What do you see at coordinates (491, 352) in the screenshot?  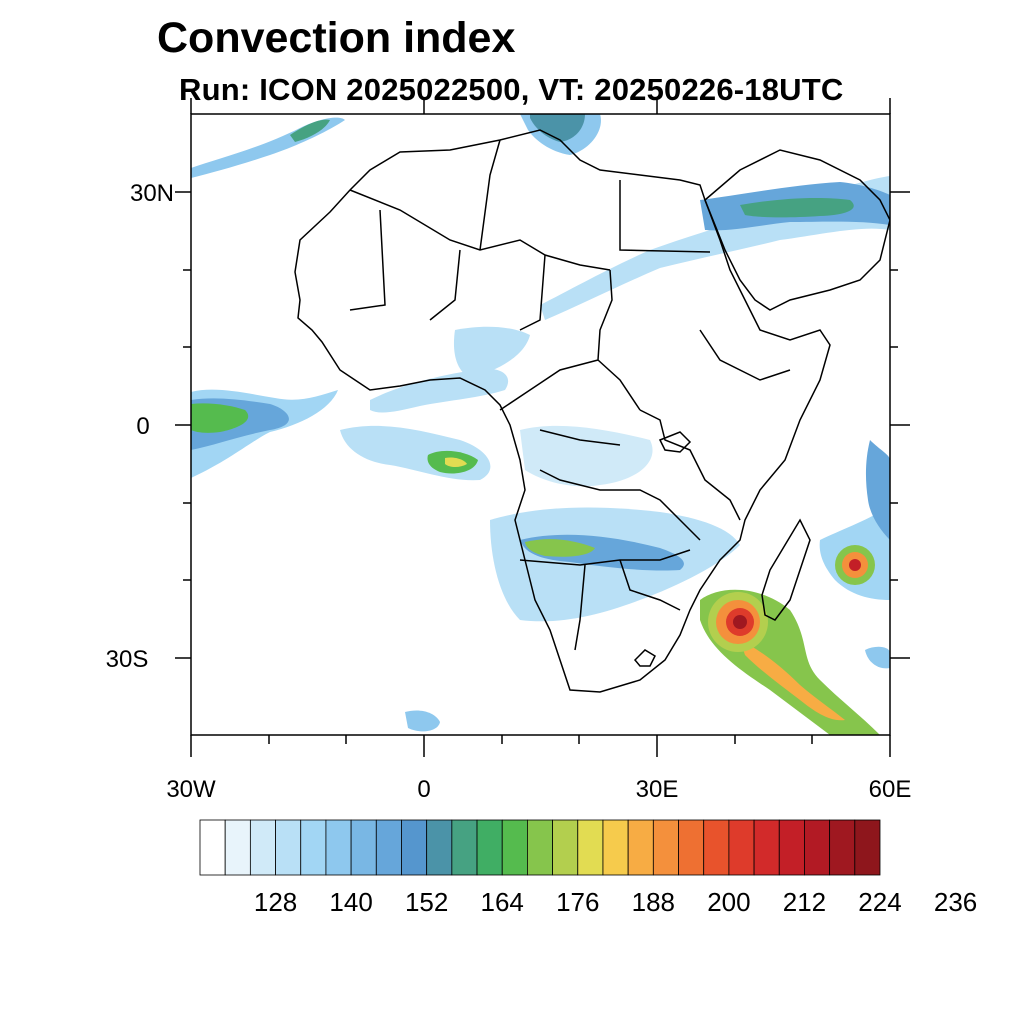 I see `convection-patch-nigeria` at bounding box center [491, 352].